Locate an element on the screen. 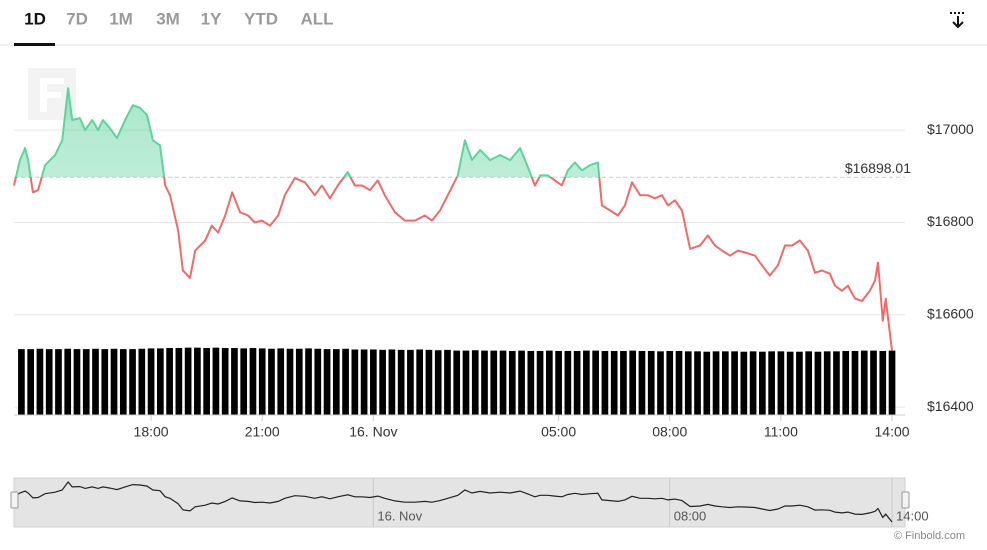  y-tick-label: $16400 is located at coordinates (950, 406).